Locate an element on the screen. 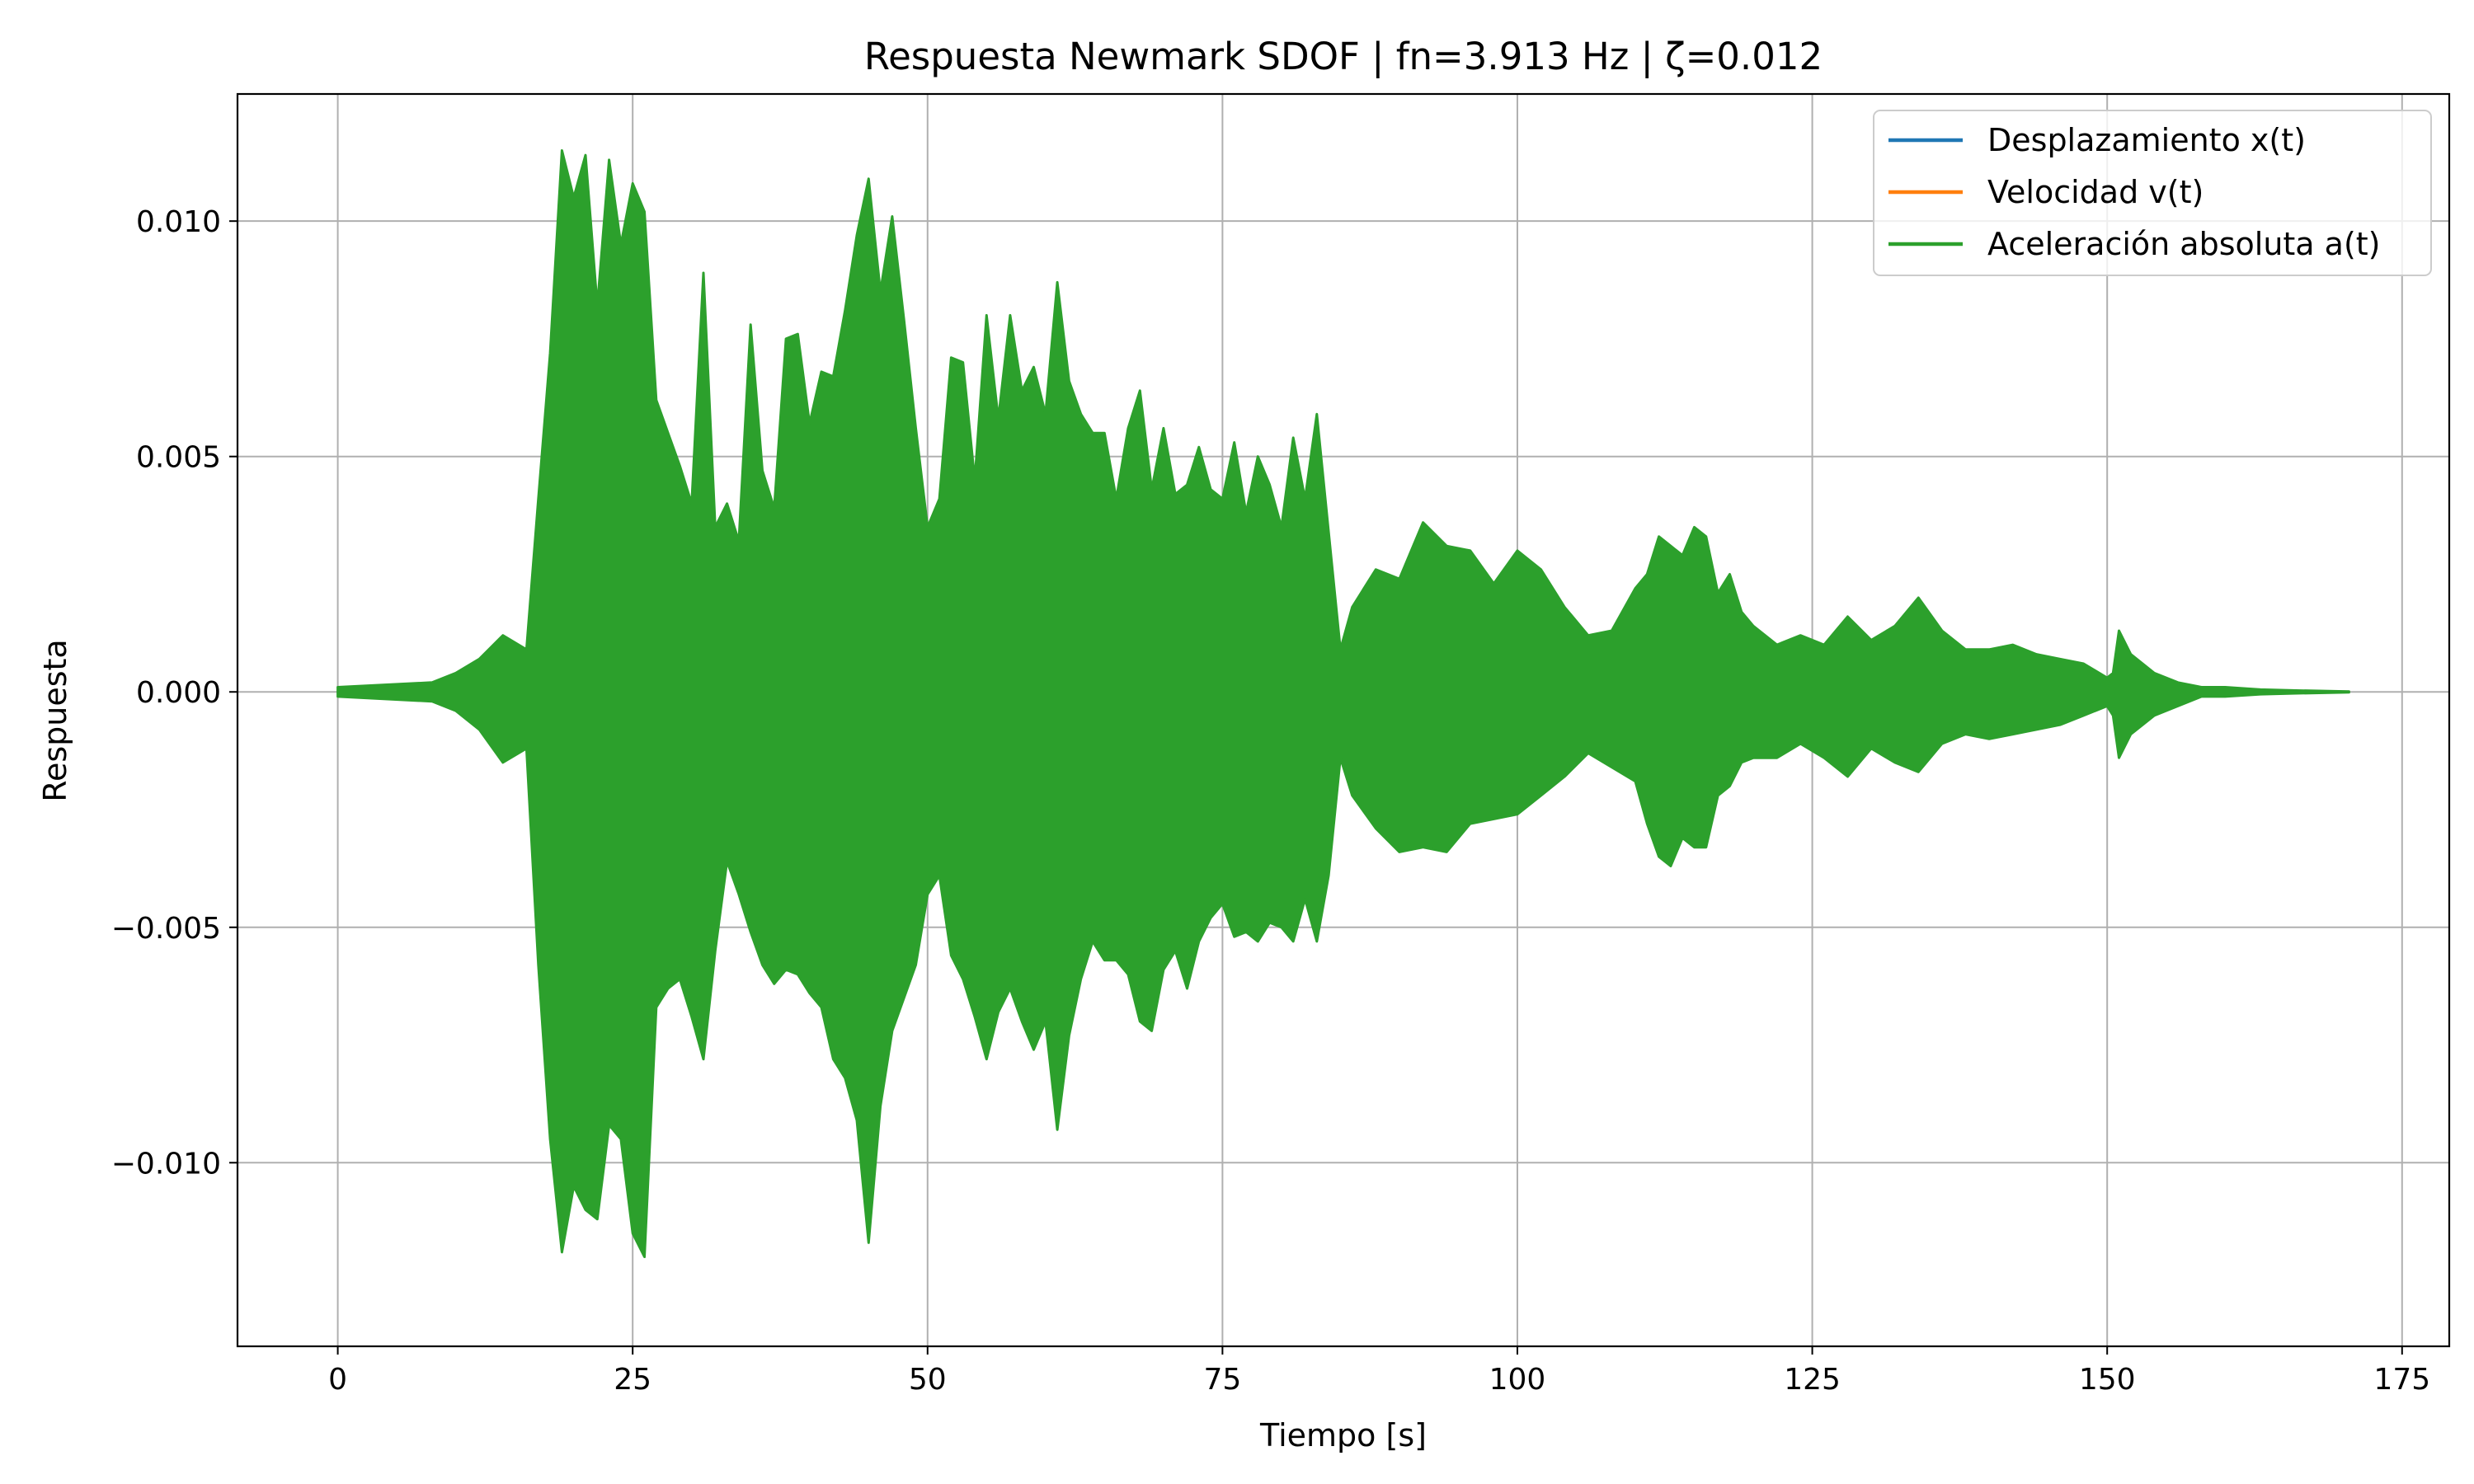  legend-label-2: Aceleración absoluta a(t) is located at coordinates (2184, 244).